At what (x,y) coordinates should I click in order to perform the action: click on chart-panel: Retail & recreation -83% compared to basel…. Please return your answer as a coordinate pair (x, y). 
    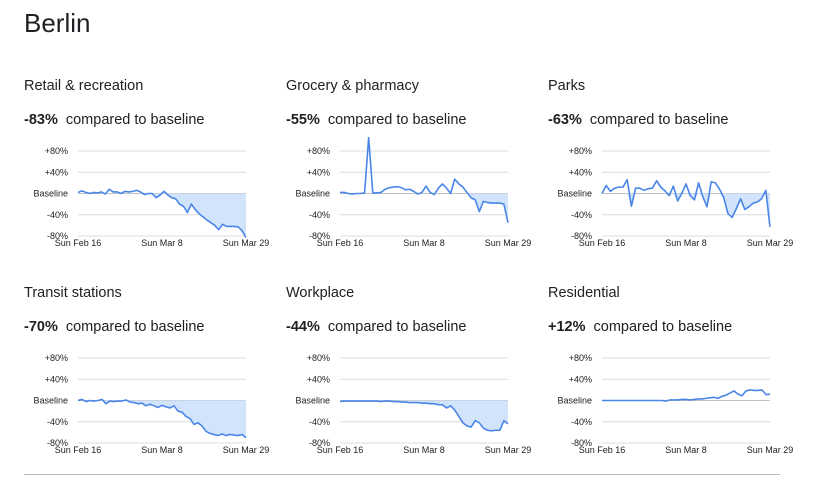
    Looking at the image, I should click on (155, 181).